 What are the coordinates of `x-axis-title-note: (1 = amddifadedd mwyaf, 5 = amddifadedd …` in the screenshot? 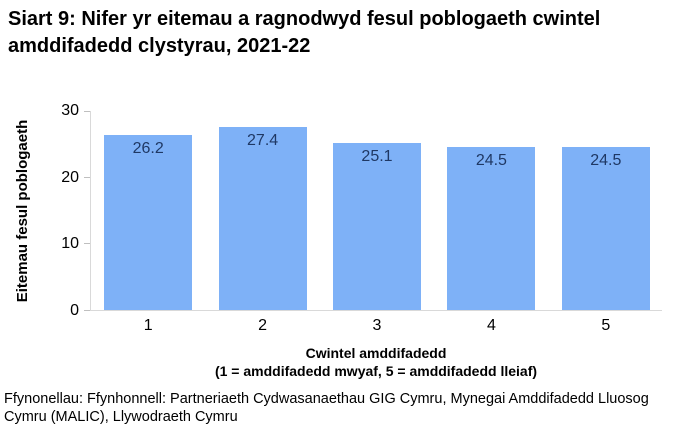 It's located at (376, 371).